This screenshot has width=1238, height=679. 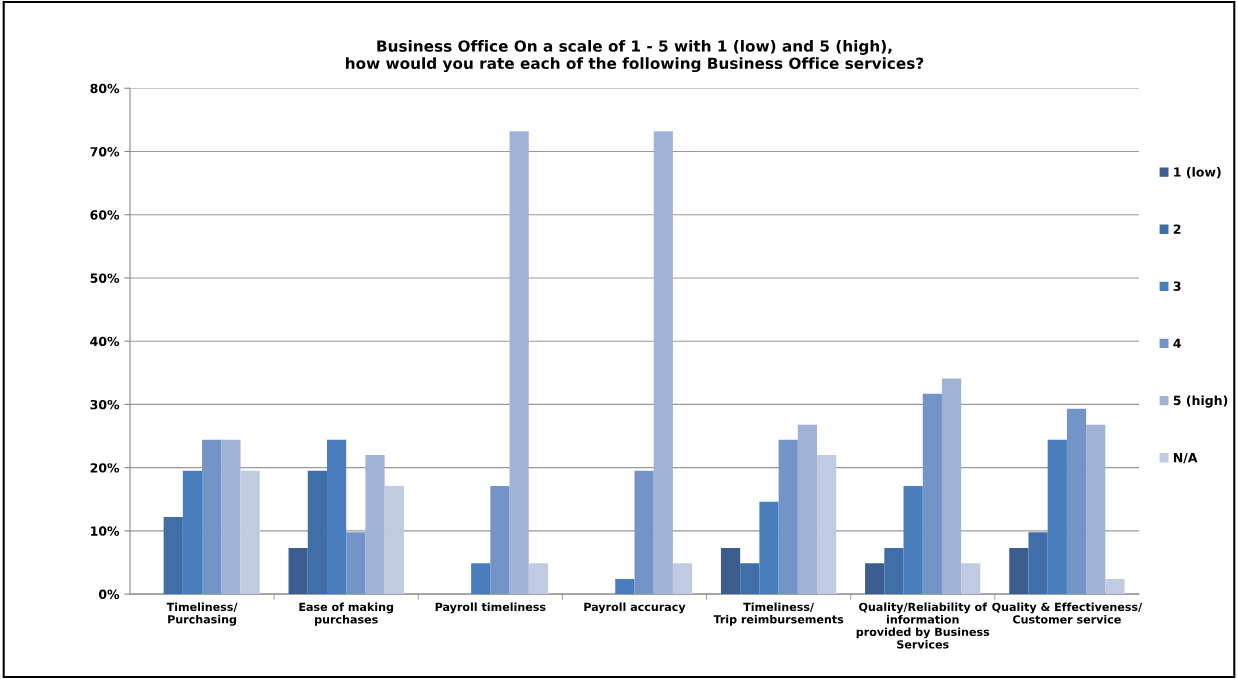 I want to click on x-tick-label: Timeliness/ Trip reimbursements, so click(x=778, y=614).